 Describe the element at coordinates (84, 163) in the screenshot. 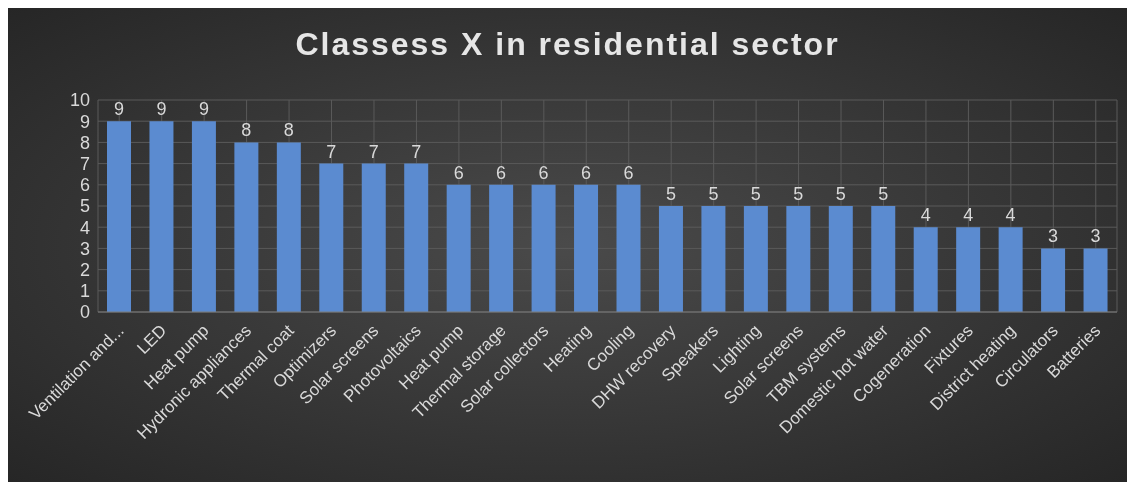

I see `y-tick-label: 7` at that location.